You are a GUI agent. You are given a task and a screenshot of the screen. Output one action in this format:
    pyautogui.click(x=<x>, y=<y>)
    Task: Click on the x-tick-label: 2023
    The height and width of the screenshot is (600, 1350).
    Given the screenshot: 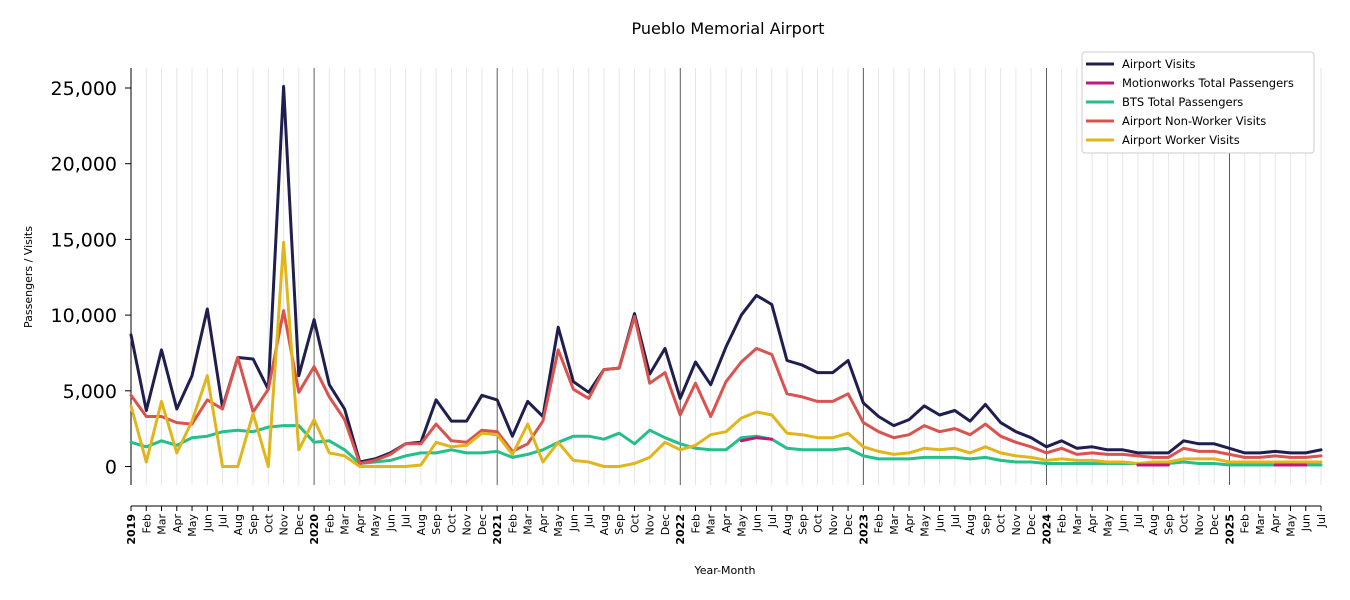 What is the action you would take?
    pyautogui.click(x=863, y=529)
    